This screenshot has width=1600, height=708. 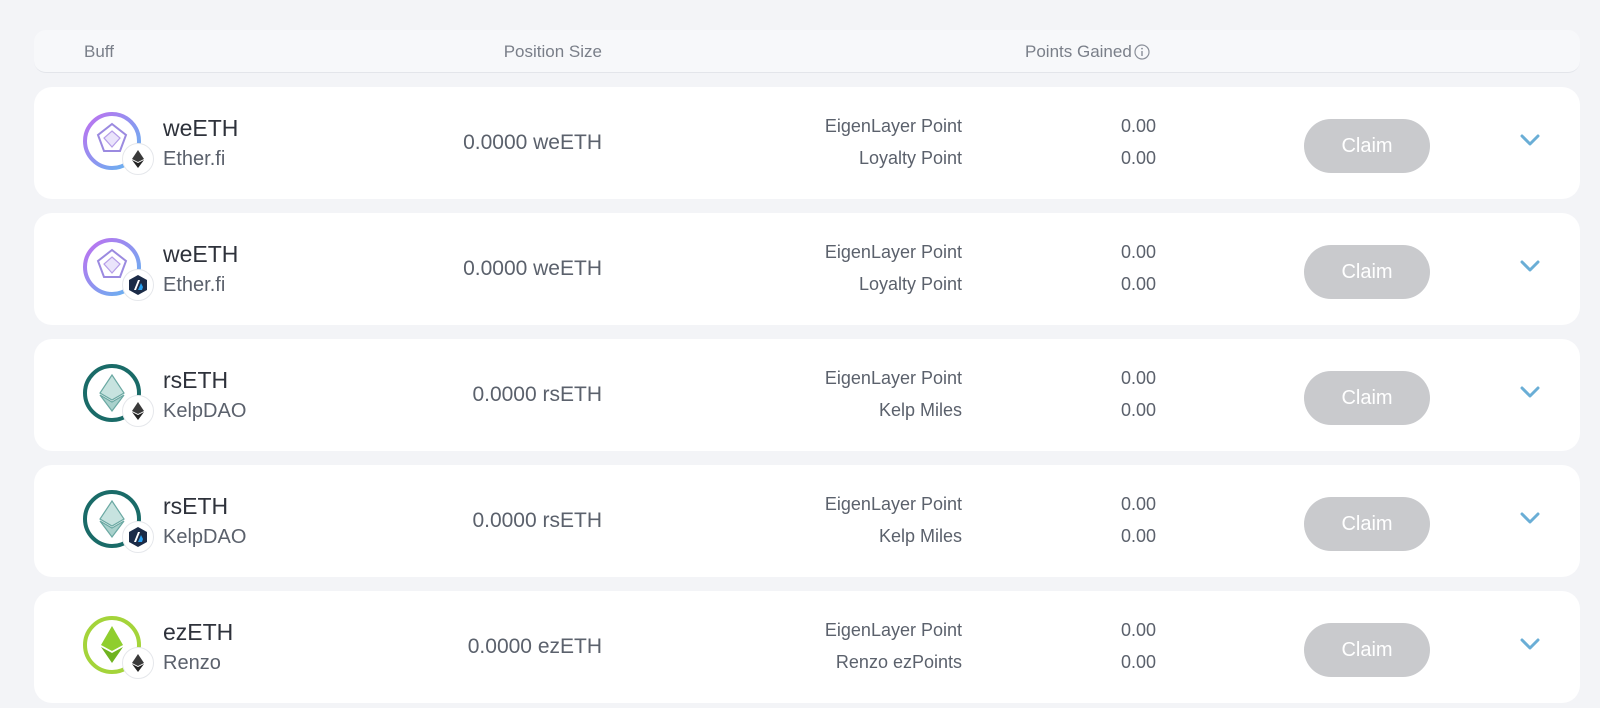 I want to click on point-label: Renzo ezPoints, so click(x=898, y=662).